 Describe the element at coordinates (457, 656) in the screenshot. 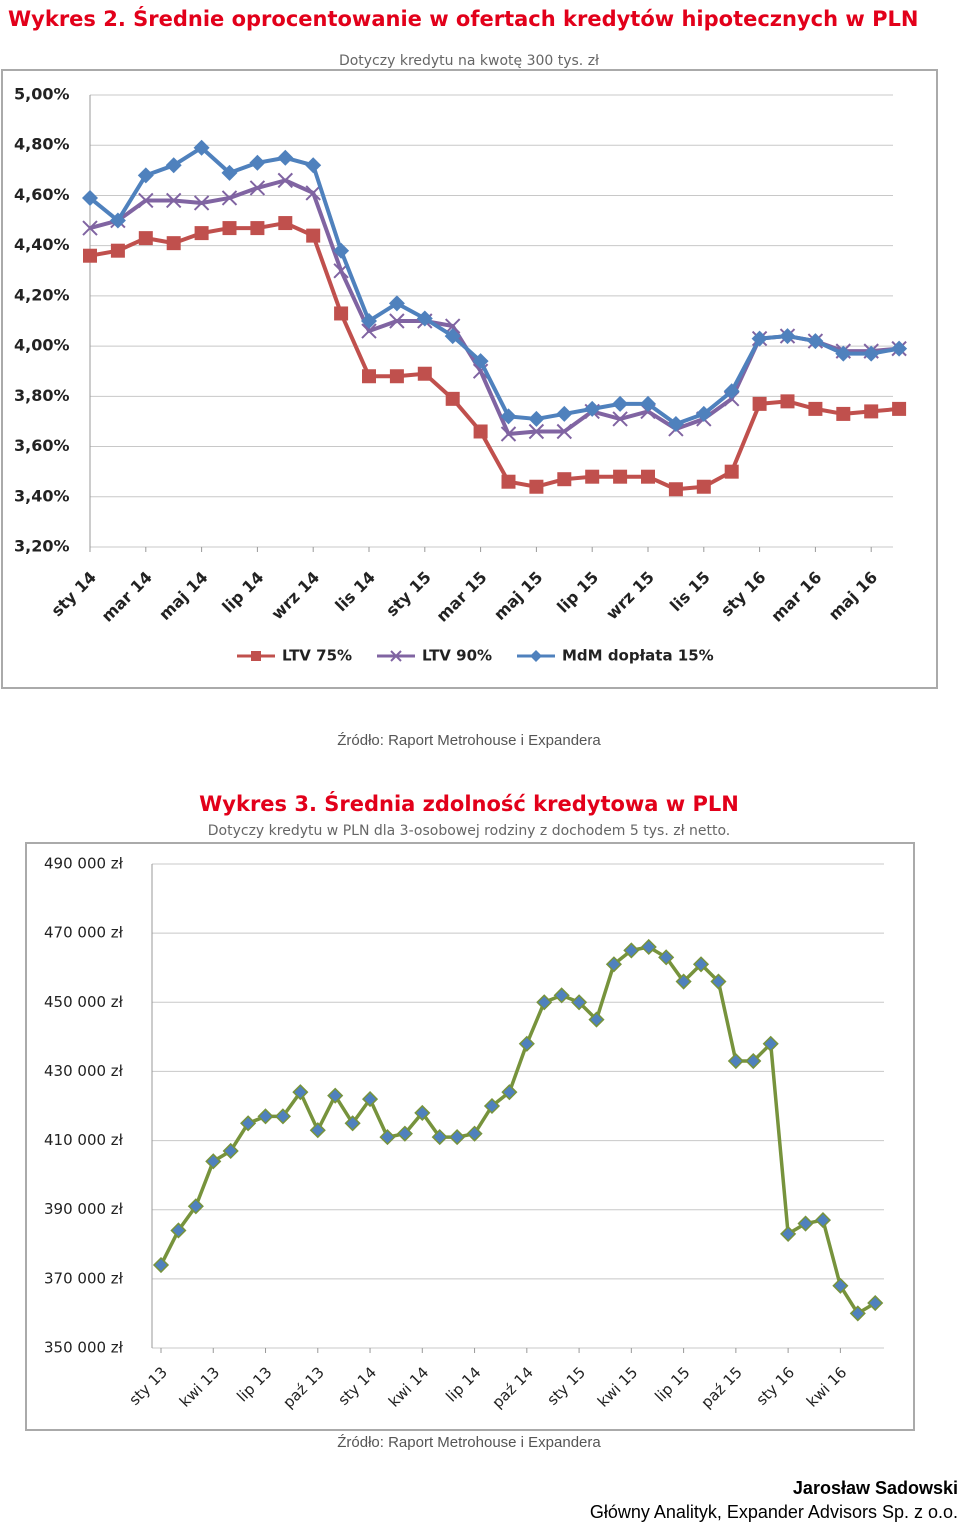

I see `legend-label: LTV 90%` at that location.